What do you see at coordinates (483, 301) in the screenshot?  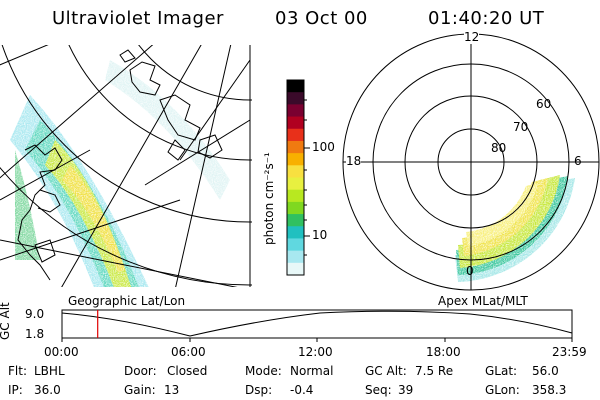 I see `apex-panel-label: Apex MLat/MLT` at bounding box center [483, 301].